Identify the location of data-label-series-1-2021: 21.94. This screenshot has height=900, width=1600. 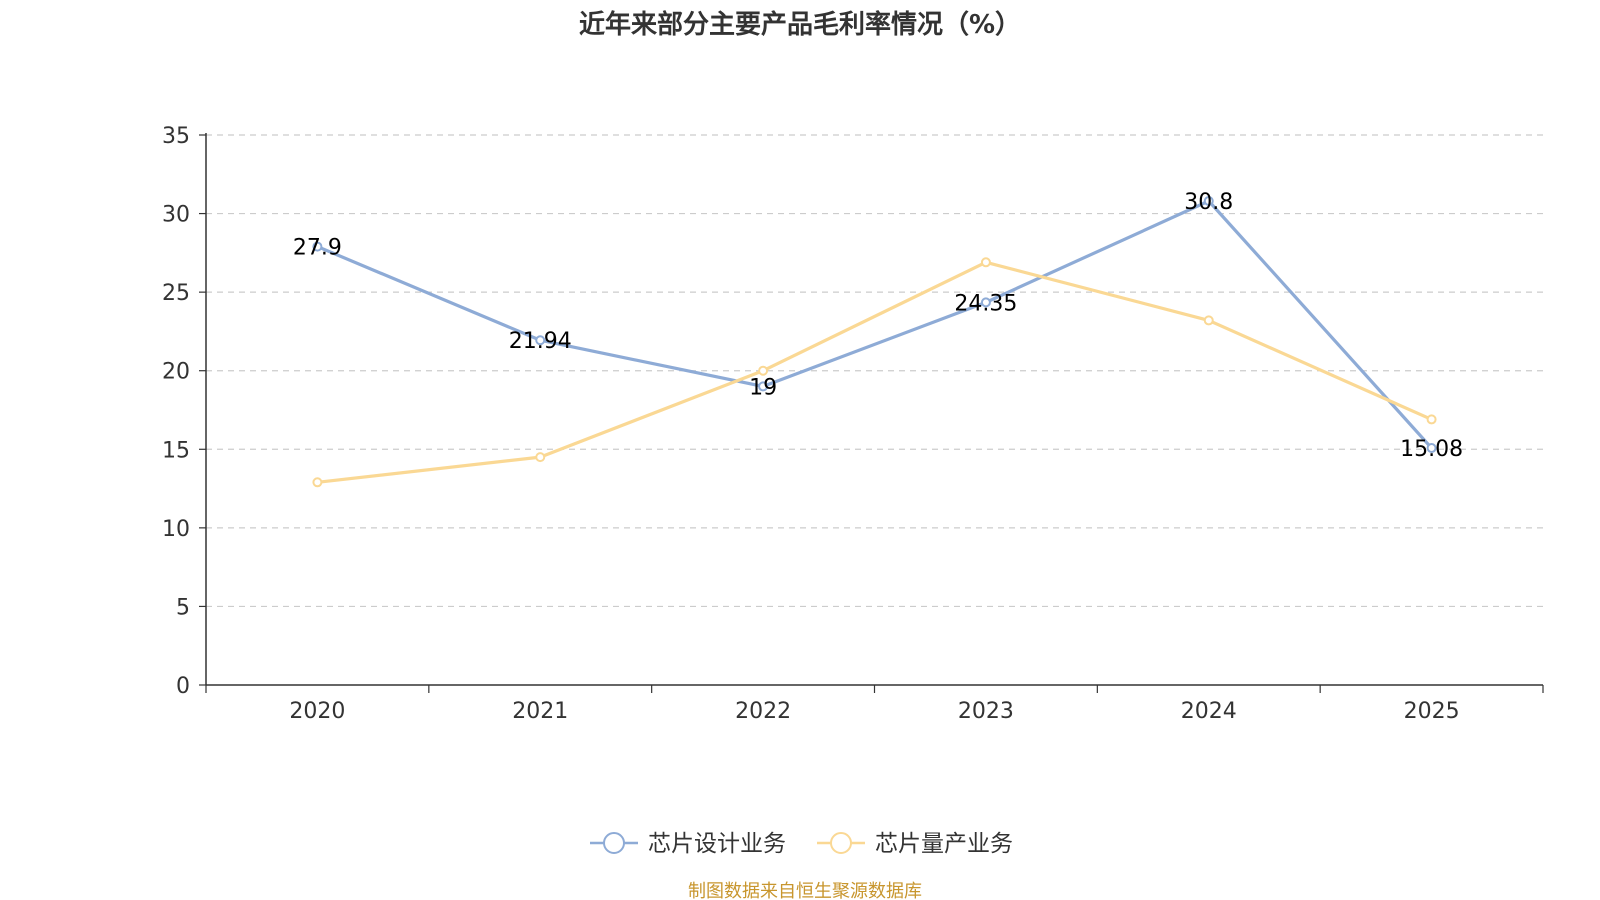
(540, 341).